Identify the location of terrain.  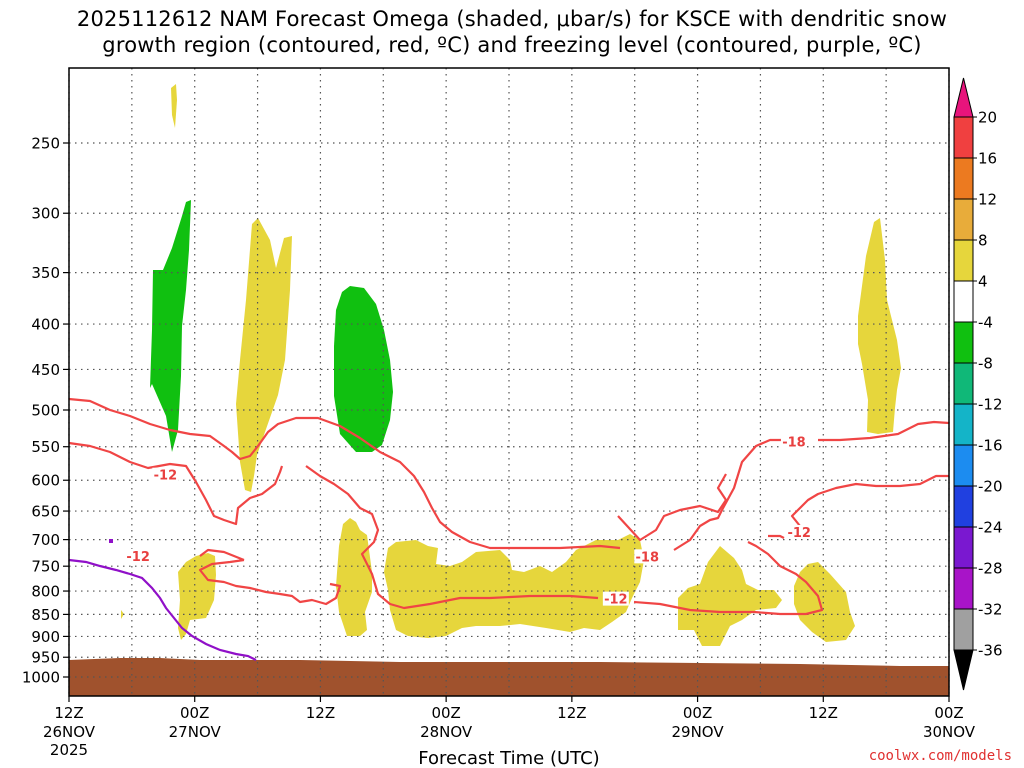
(509, 677).